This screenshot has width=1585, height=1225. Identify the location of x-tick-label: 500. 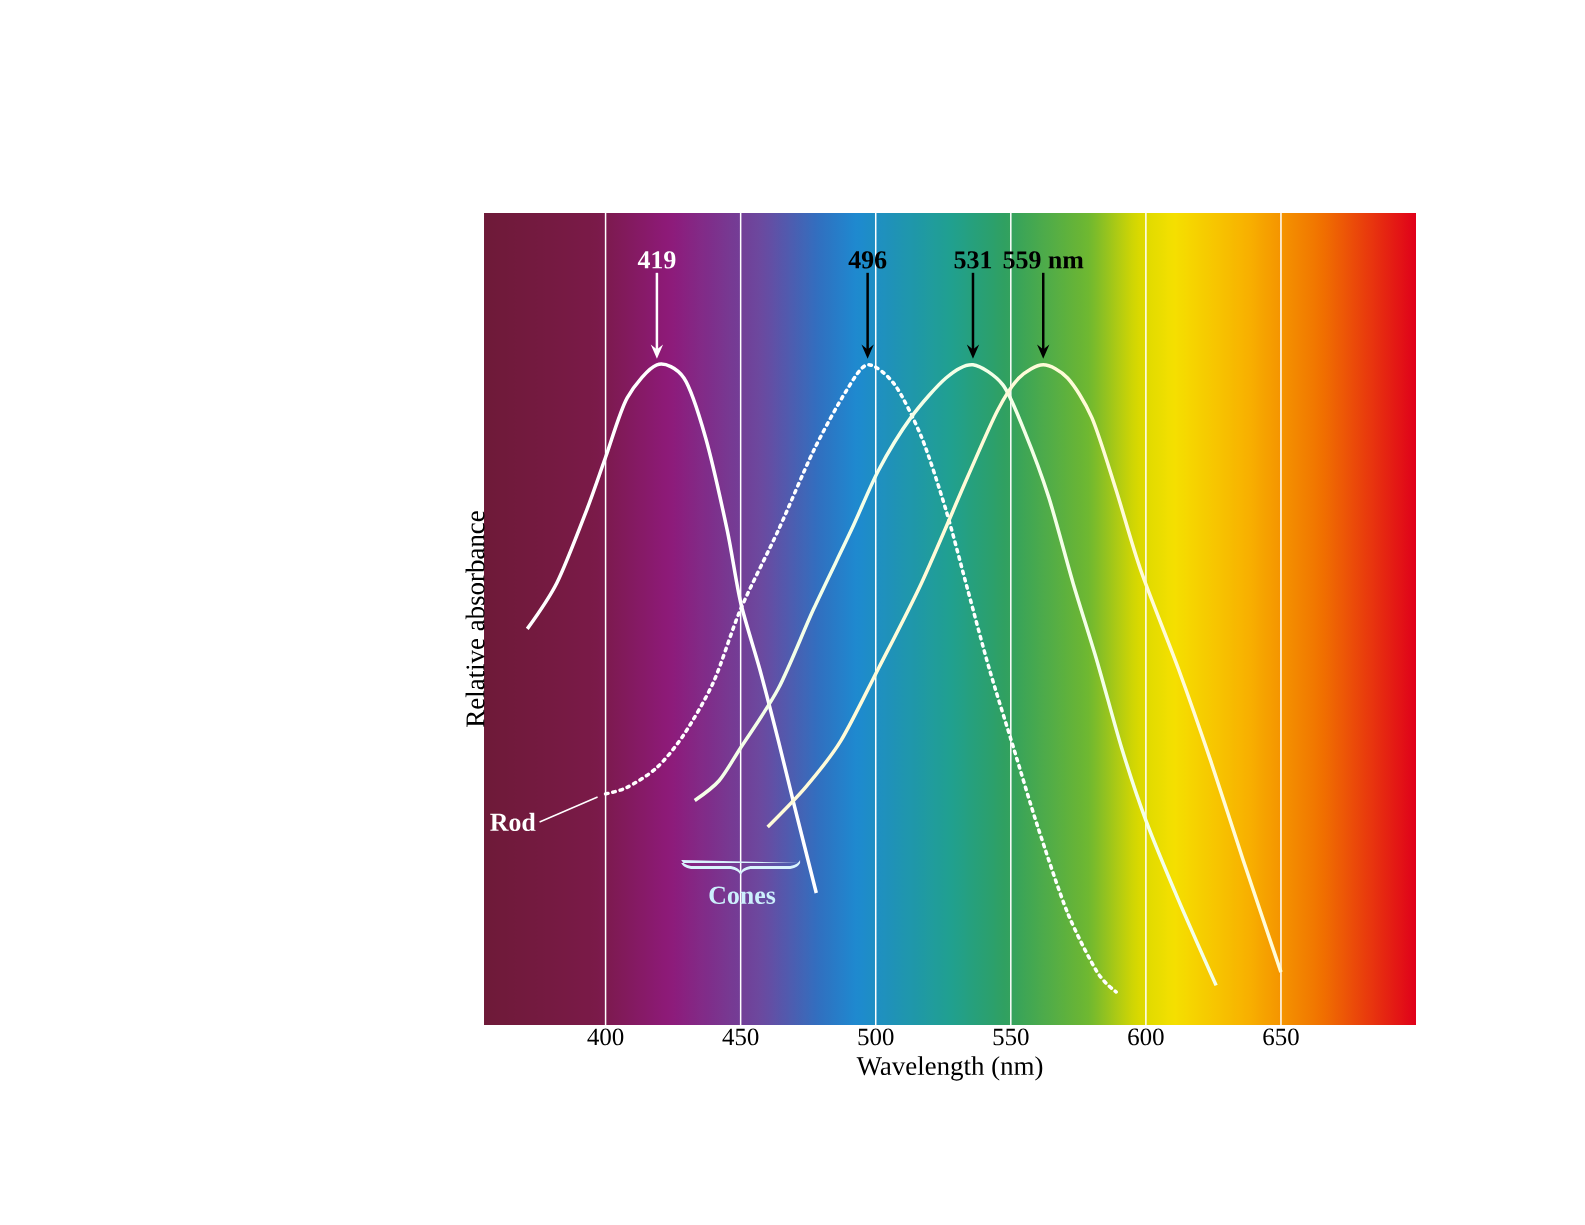
(876, 1037).